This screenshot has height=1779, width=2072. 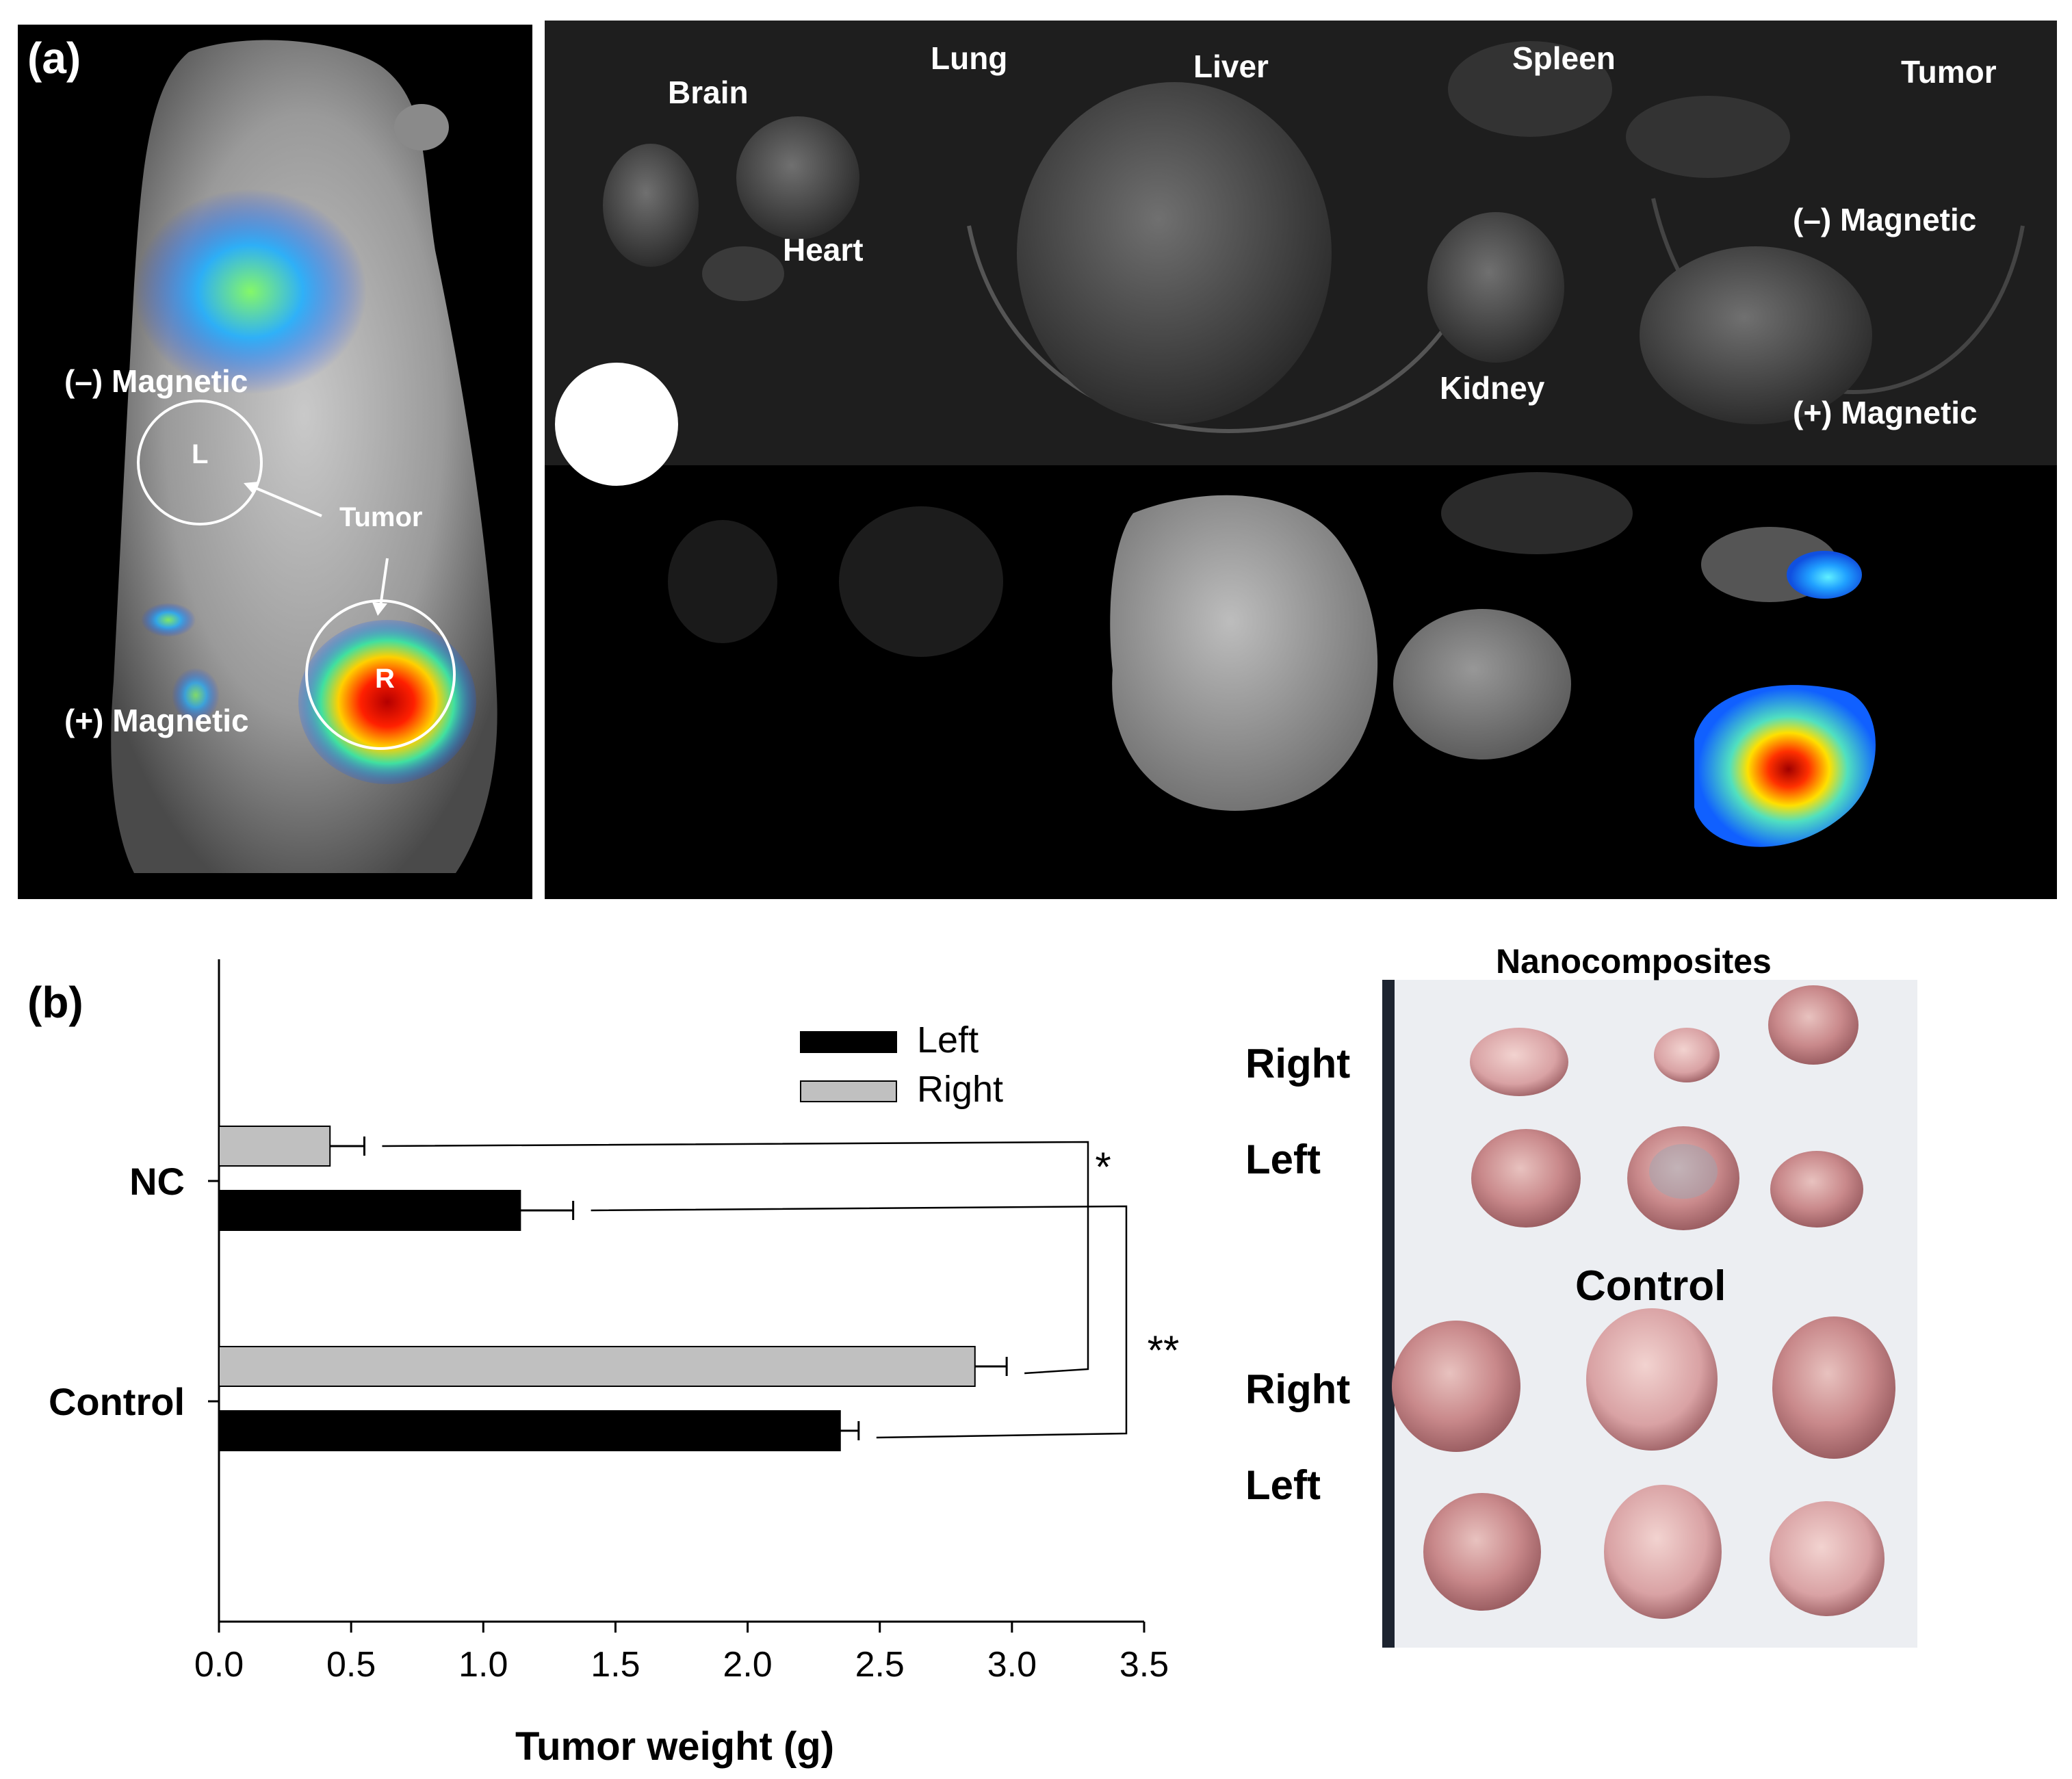 What do you see at coordinates (54, 58) in the screenshot?
I see `panel-a-label: (a)` at bounding box center [54, 58].